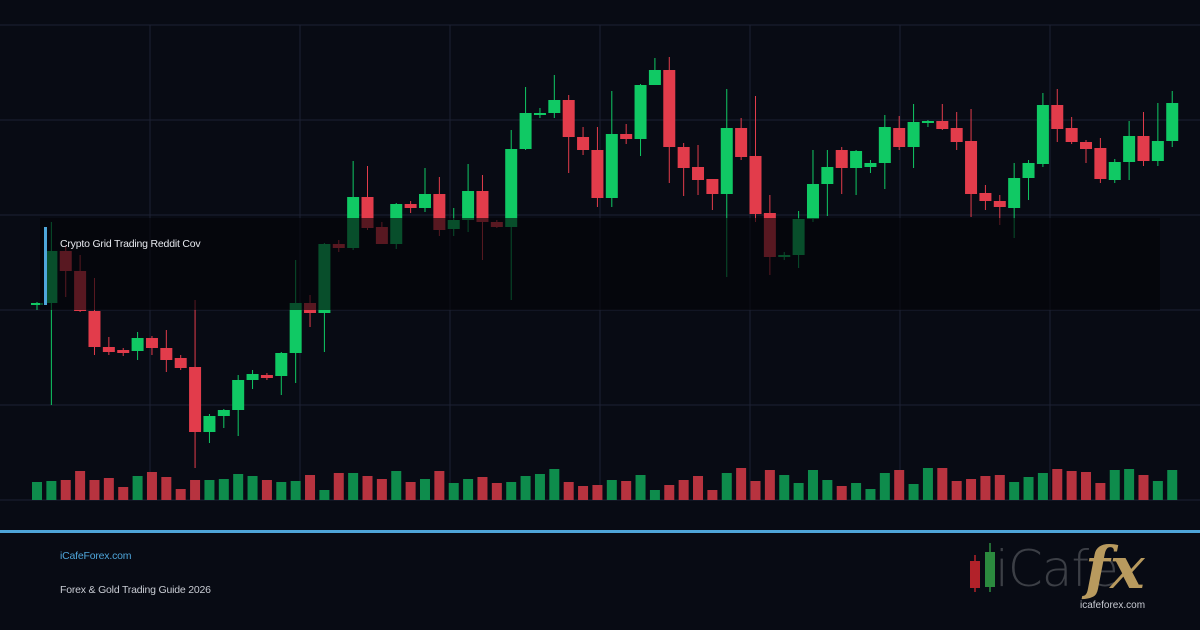  Describe the element at coordinates (605, 484) in the screenshot. I see `volume-bars` at that location.